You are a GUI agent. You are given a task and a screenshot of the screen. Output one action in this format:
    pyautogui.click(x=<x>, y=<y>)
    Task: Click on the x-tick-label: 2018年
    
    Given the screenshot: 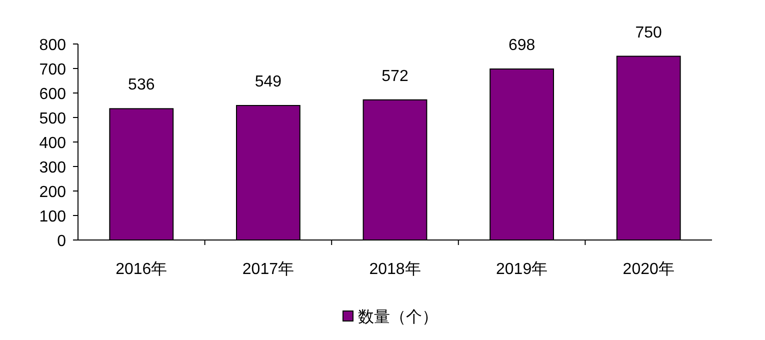 What is the action you would take?
    pyautogui.click(x=395, y=269)
    